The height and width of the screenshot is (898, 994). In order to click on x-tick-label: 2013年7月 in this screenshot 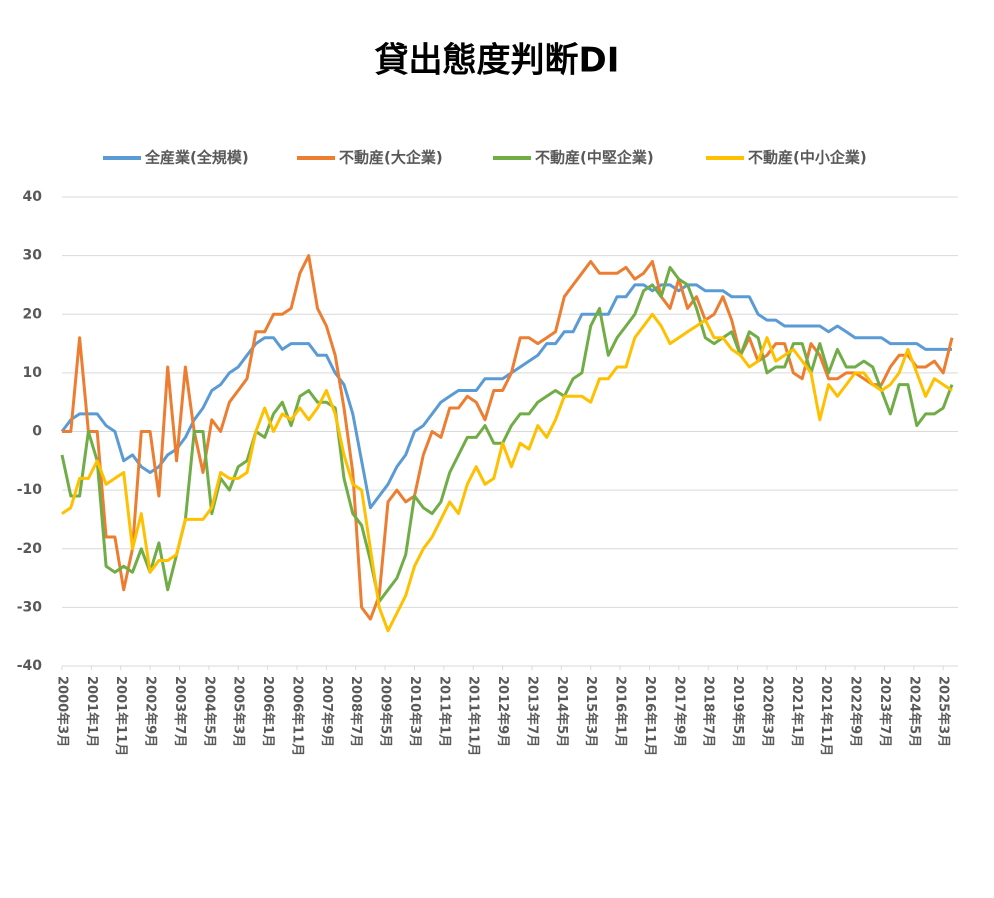, I will do `click(532, 711)`.